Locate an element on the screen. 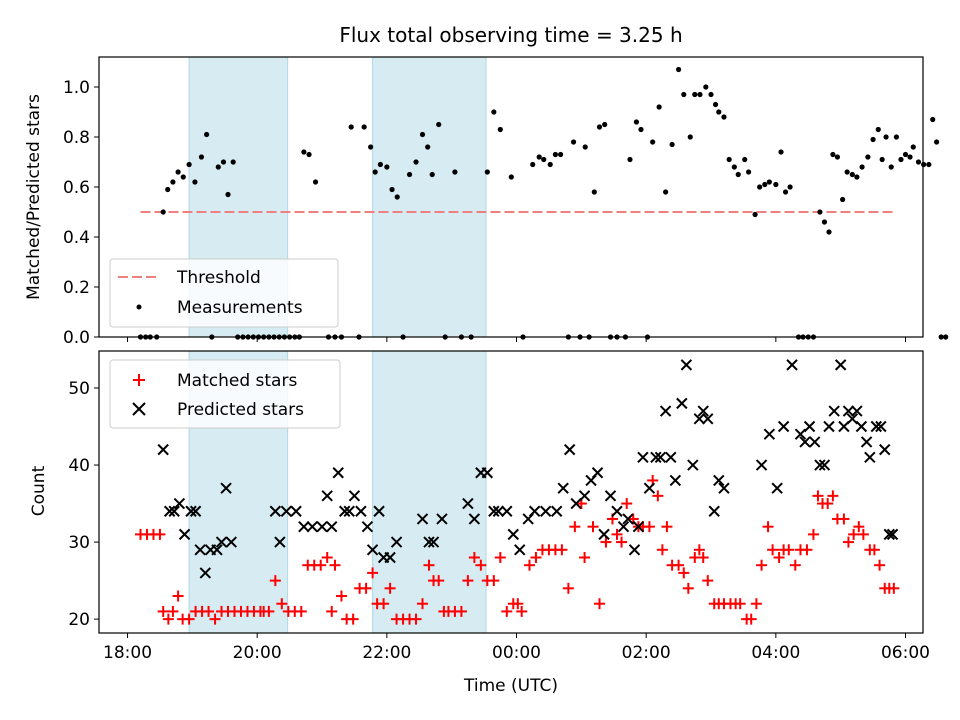  legend-threshold-label: Threshold is located at coordinates (218, 278).